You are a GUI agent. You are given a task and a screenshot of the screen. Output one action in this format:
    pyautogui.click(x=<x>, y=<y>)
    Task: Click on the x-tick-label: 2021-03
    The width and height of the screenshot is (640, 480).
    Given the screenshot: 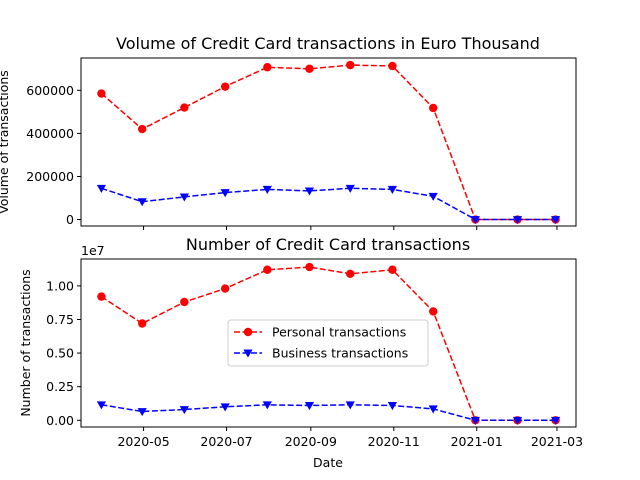 What is the action you would take?
    pyautogui.click(x=557, y=441)
    